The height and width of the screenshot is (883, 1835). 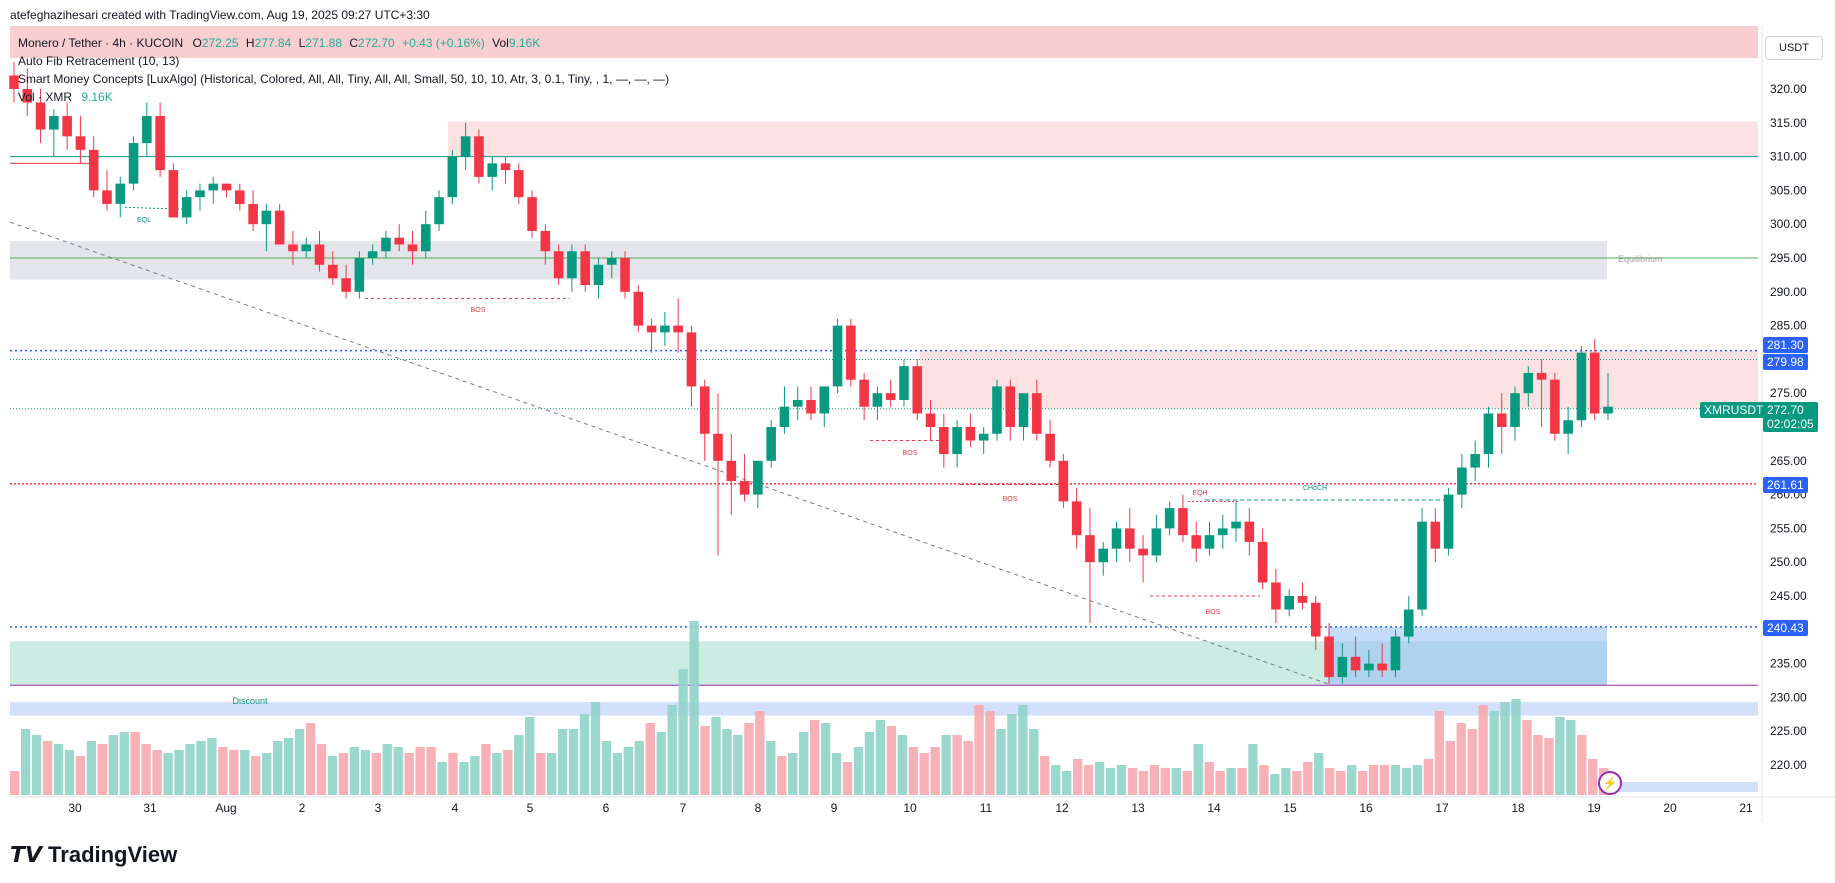 I want to click on tradingview-logo: 𝙏𝙑 TradingView, so click(x=93, y=855).